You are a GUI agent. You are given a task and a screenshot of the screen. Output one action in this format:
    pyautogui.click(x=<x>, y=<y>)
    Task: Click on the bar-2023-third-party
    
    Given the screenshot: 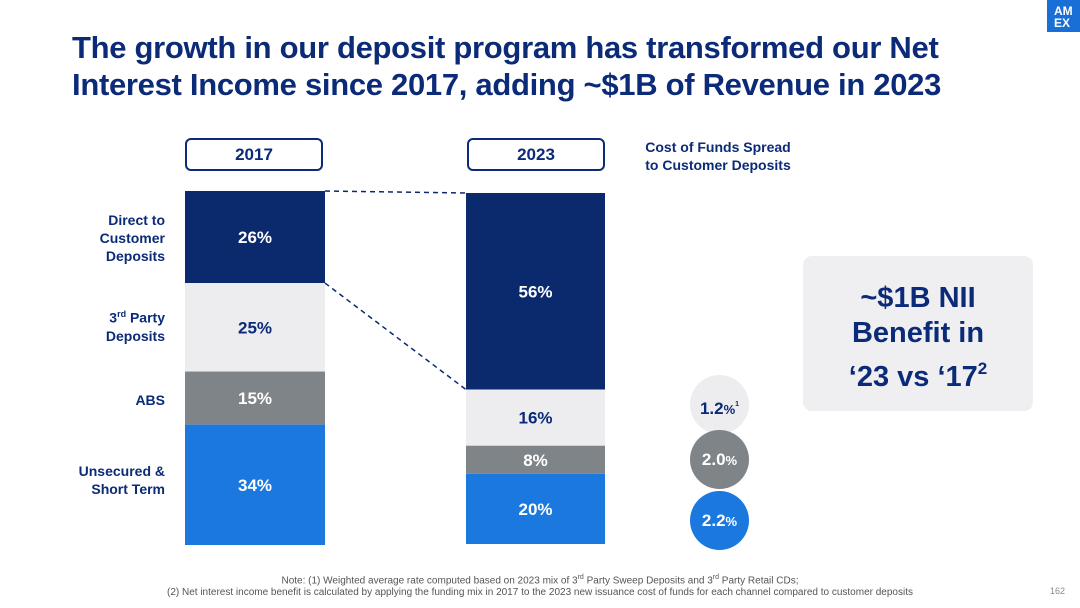 What is the action you would take?
    pyautogui.click(x=535, y=417)
    